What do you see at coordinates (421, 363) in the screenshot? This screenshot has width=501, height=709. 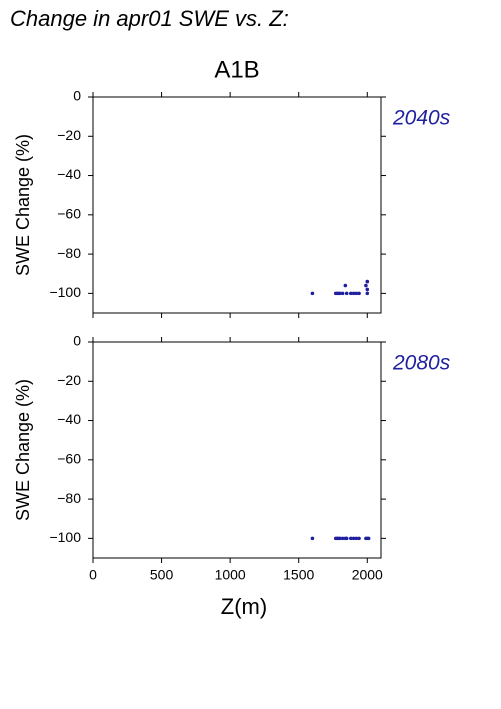 I see `panel-label: 2080s` at bounding box center [421, 363].